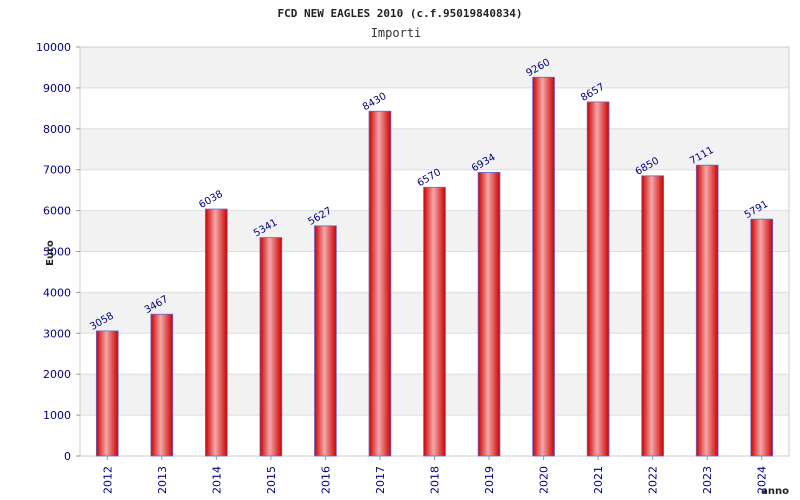 The height and width of the screenshot is (500, 800). What do you see at coordinates (53, 47) in the screenshot?
I see `y-tick-label: 10000` at bounding box center [53, 47].